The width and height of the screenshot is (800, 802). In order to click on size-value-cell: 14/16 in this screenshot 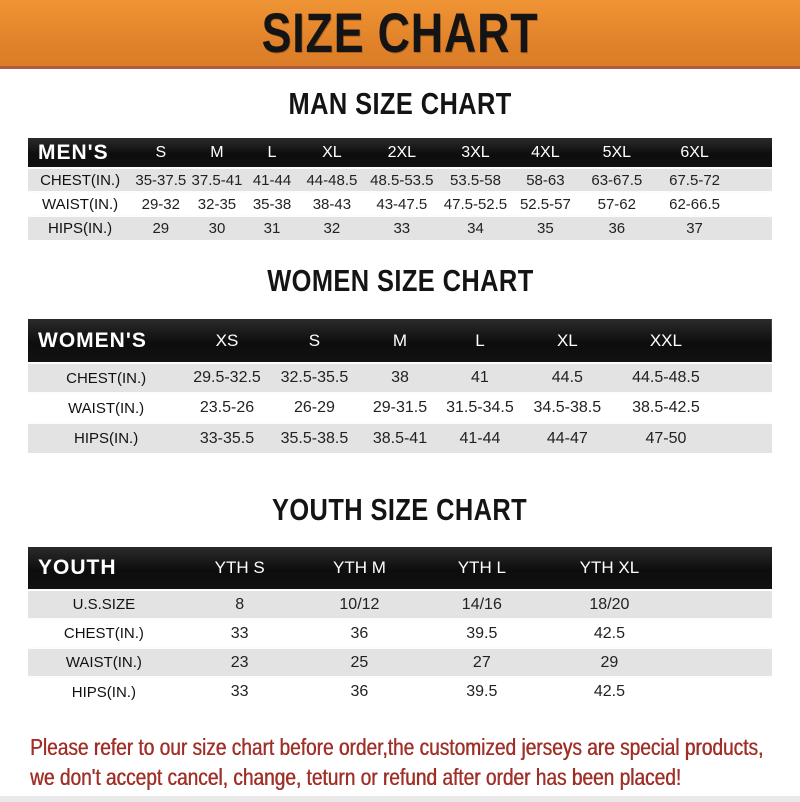, I will do `click(481, 604)`.